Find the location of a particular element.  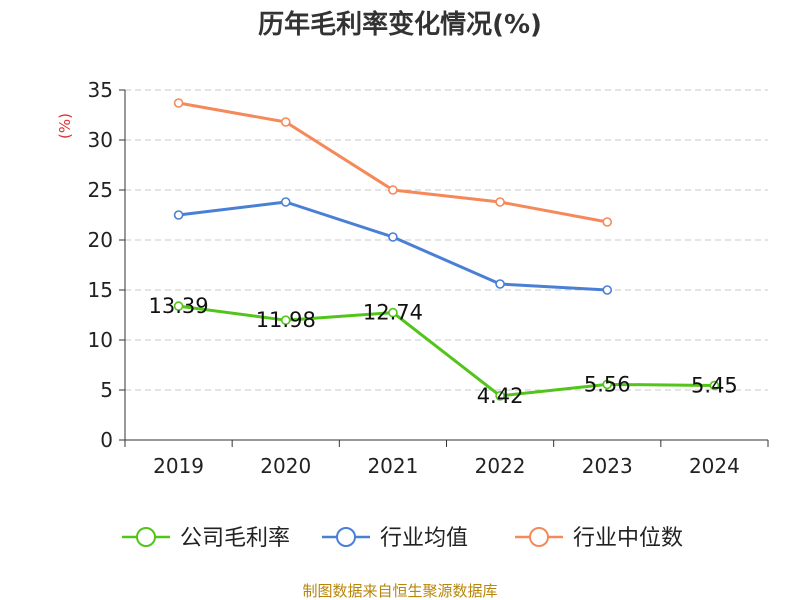

x-tick-label: 2021 is located at coordinates (392, 466).